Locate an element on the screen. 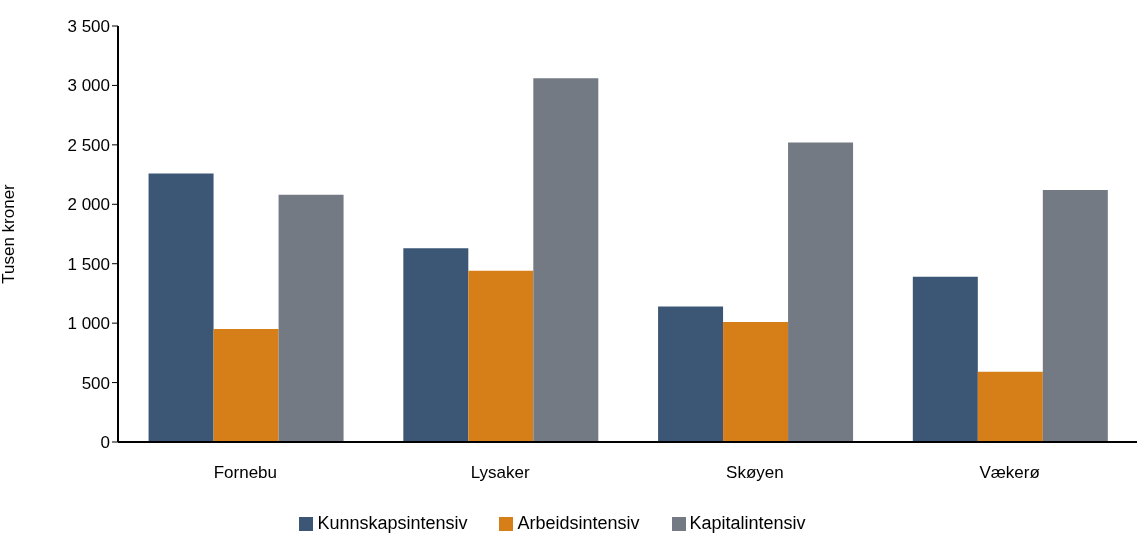 This screenshot has height=534, width=1137. legend-label: Kapitalintensiv is located at coordinates (747, 523).